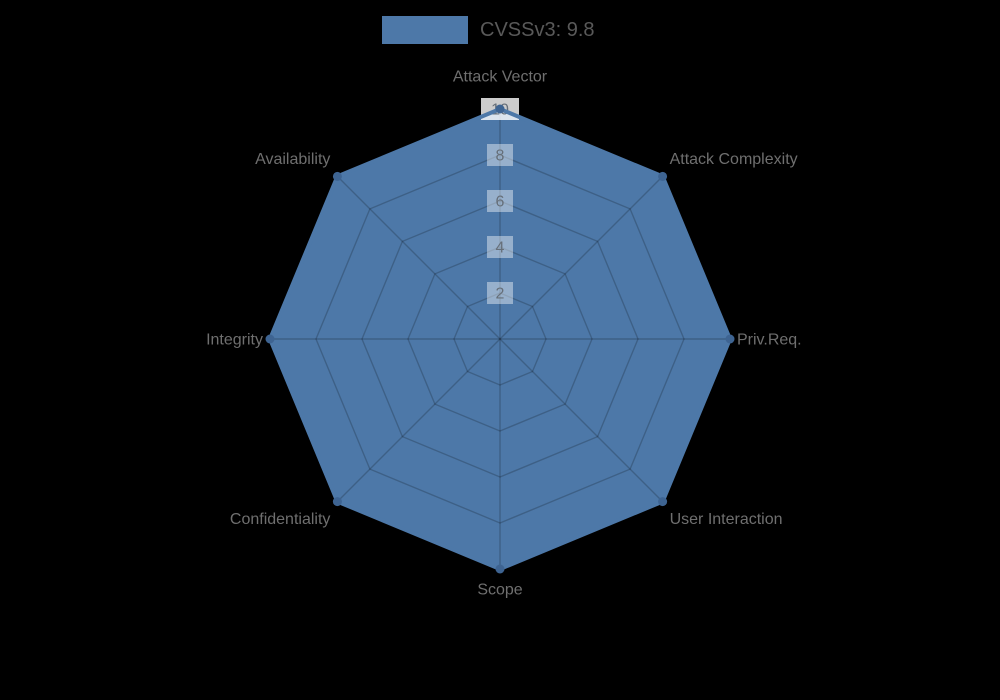 The height and width of the screenshot is (700, 1000). What do you see at coordinates (292, 159) in the screenshot?
I see `radar-axis-label-availability: Availability` at bounding box center [292, 159].